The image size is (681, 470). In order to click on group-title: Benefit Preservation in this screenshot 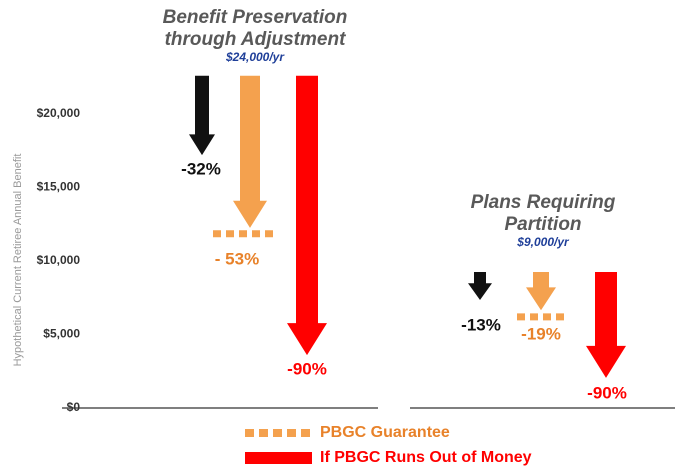, I will do `click(255, 17)`.